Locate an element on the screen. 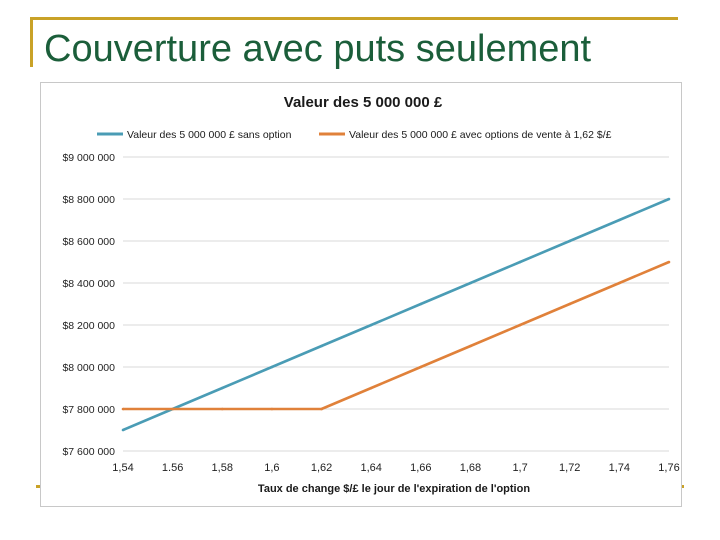 This screenshot has height=540, width=720. x-tick-label: 1,58 is located at coordinates (222, 468).